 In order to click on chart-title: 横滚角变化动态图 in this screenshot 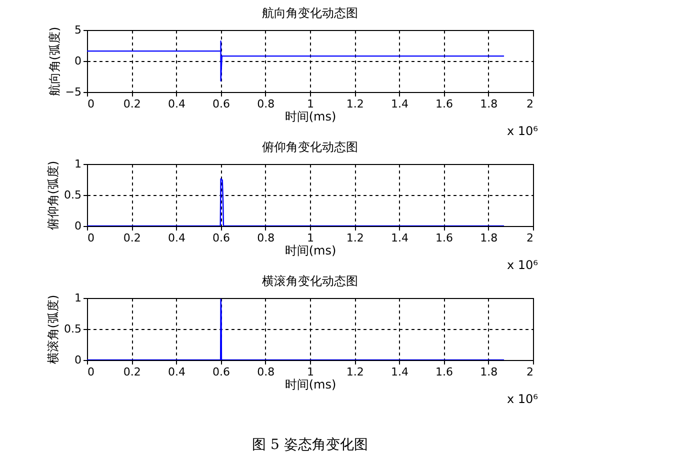, I will do `click(310, 281)`.